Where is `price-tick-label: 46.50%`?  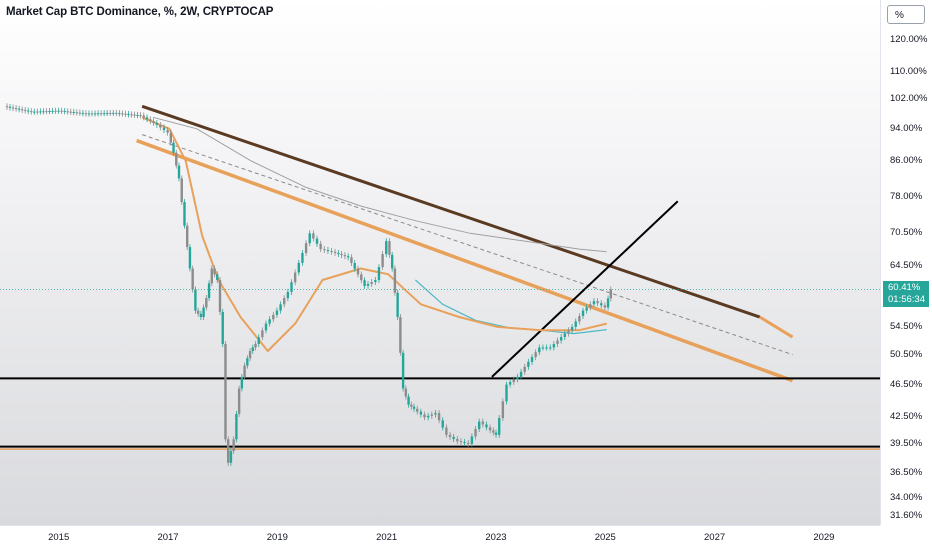 price-tick-label: 46.50% is located at coordinates (906, 384).